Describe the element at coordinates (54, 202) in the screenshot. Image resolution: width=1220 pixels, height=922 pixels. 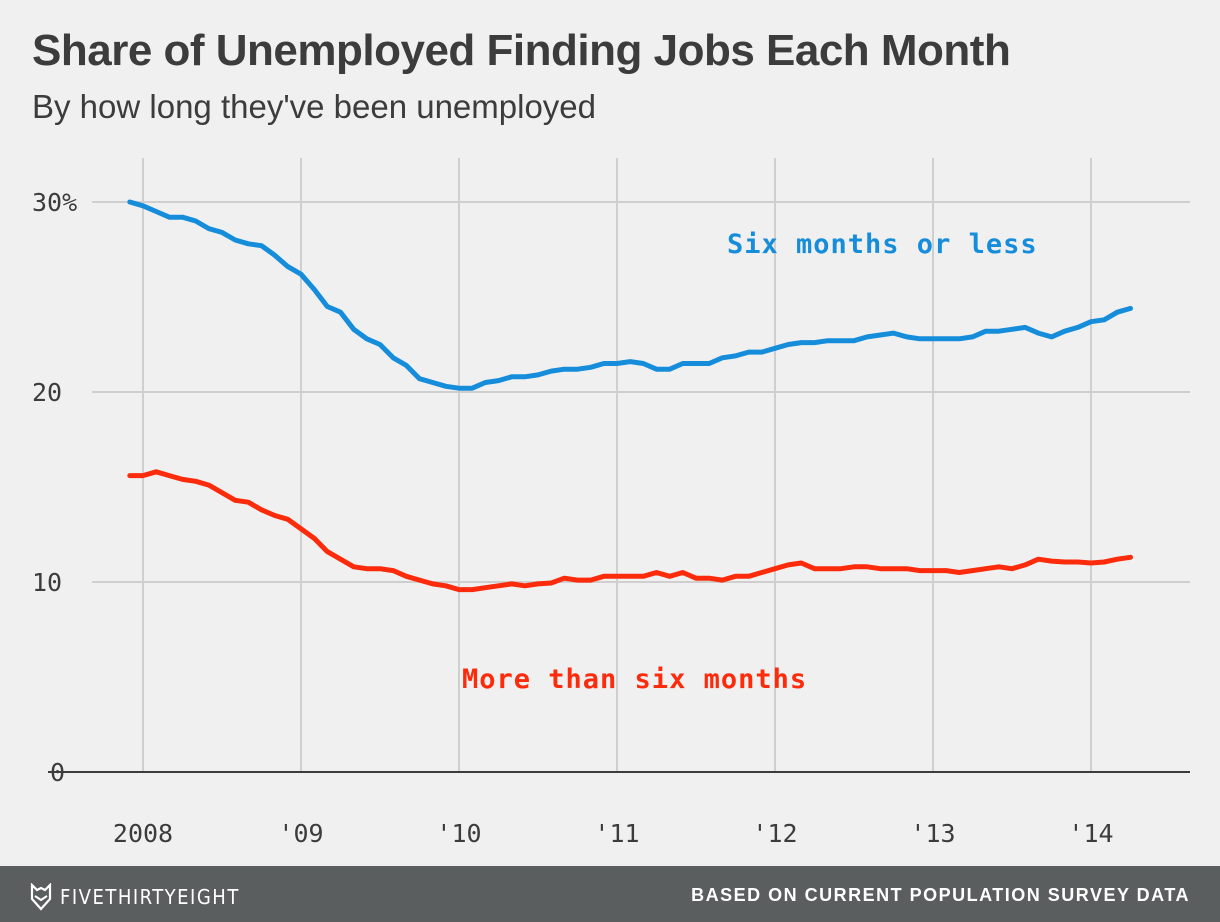
I see `y-tick-label: 30%` at that location.